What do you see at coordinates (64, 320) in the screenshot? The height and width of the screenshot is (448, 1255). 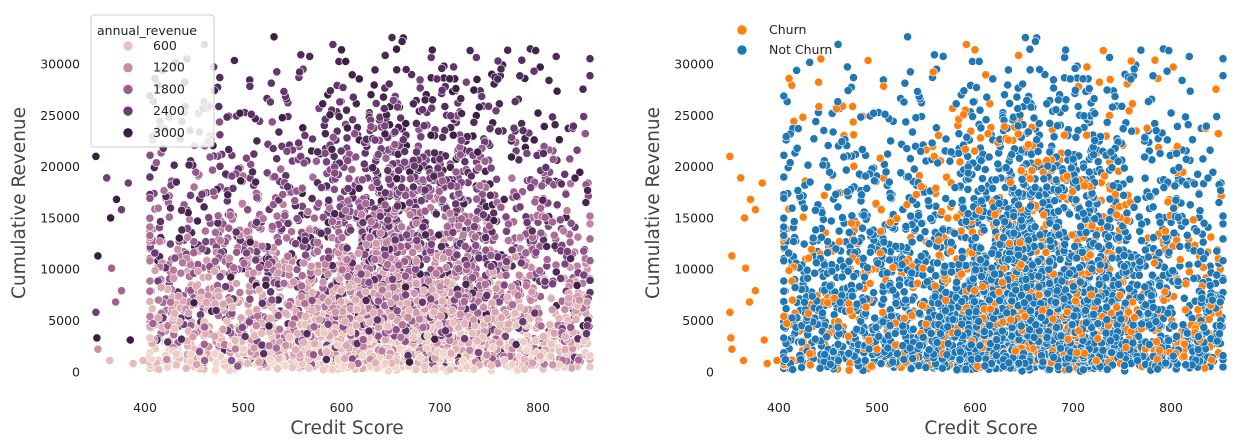 I see `y-tick-label: 5000` at bounding box center [64, 320].